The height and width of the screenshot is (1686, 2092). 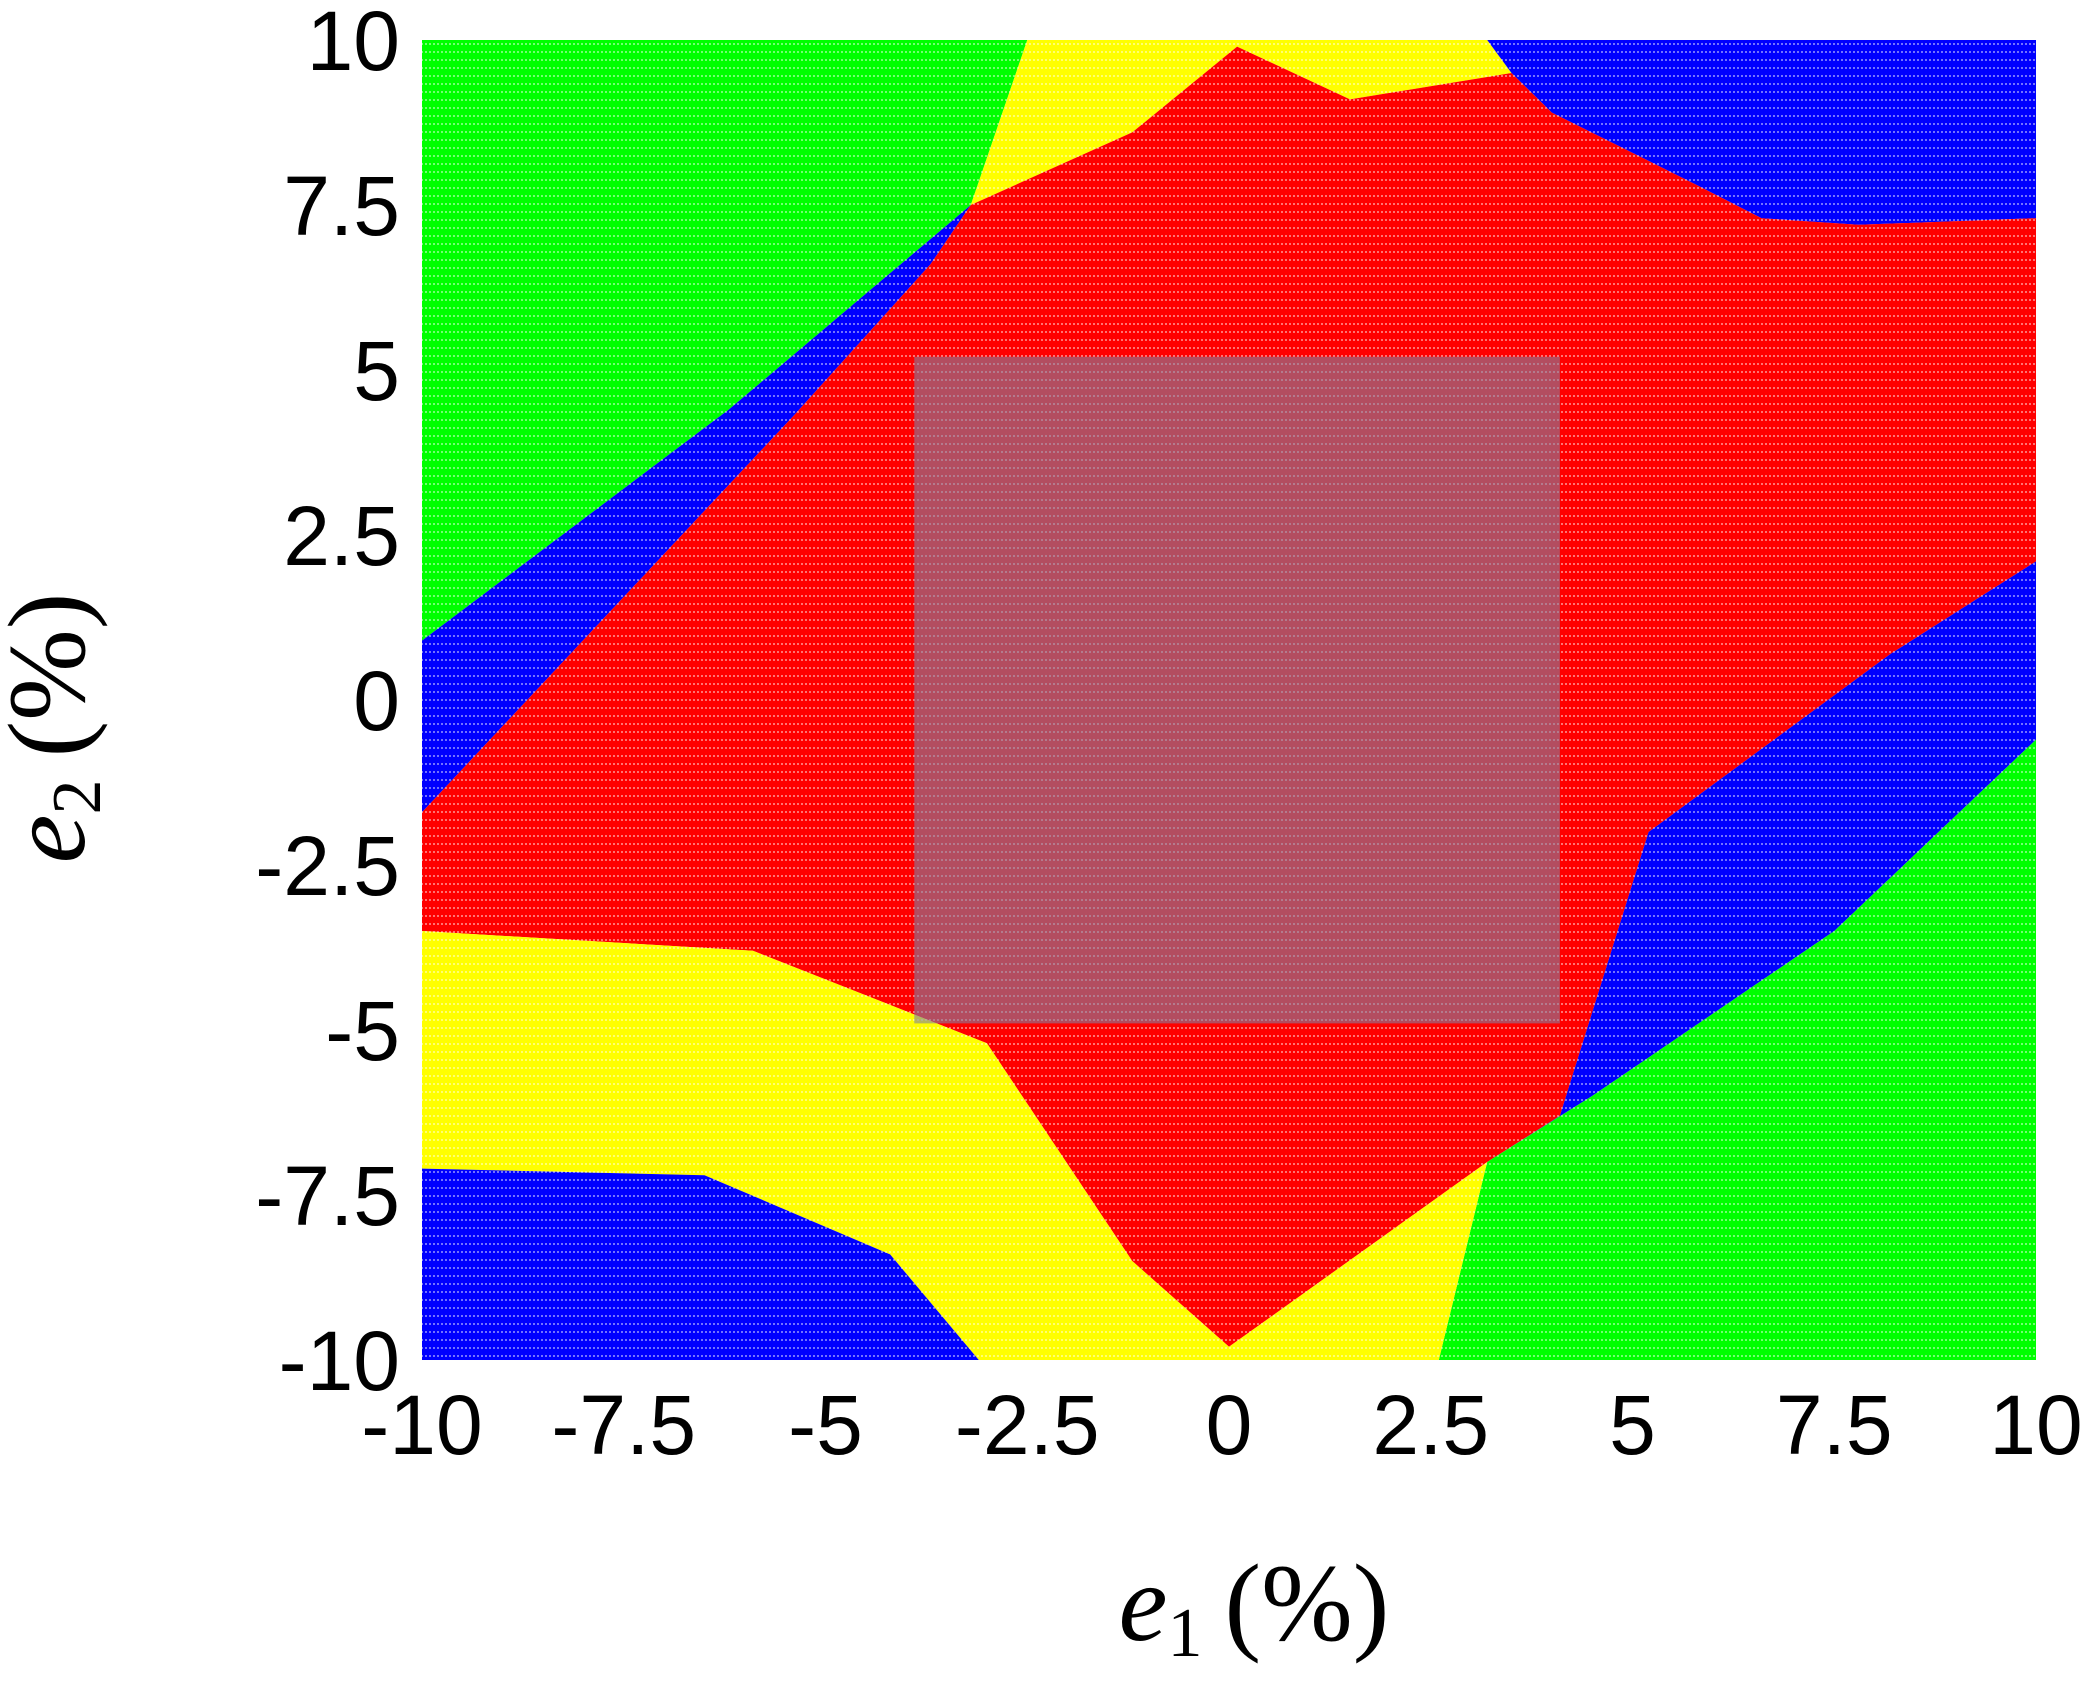 What do you see at coordinates (54, 675) in the screenshot?
I see `y-axis-label-unit: (%)` at bounding box center [54, 675].